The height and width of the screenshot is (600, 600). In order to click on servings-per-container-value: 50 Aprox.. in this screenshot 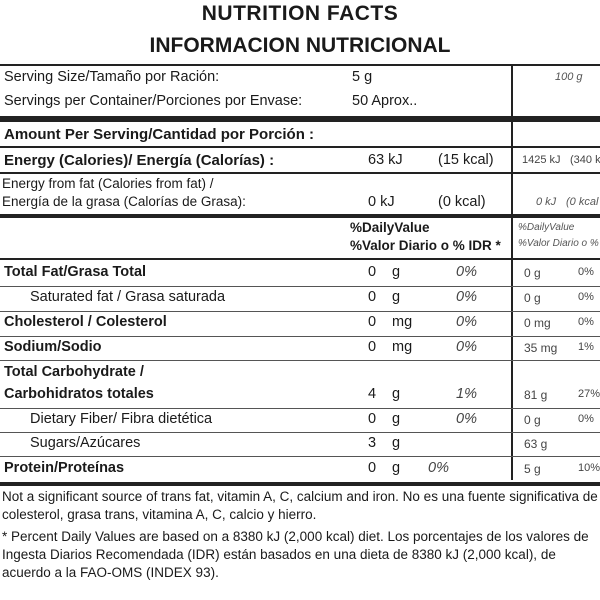, I will do `click(385, 101)`.